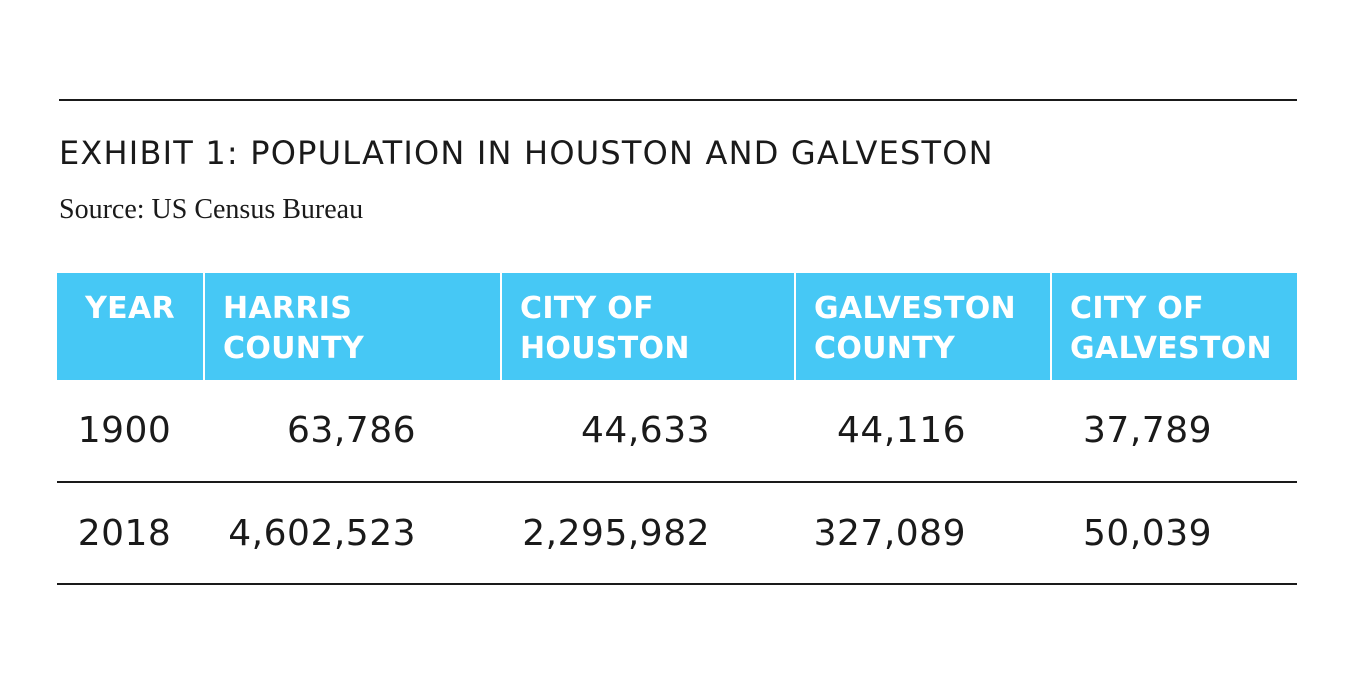 The width and height of the screenshot is (1350, 688). What do you see at coordinates (130, 308) in the screenshot?
I see `column-header-line: YEAR` at bounding box center [130, 308].